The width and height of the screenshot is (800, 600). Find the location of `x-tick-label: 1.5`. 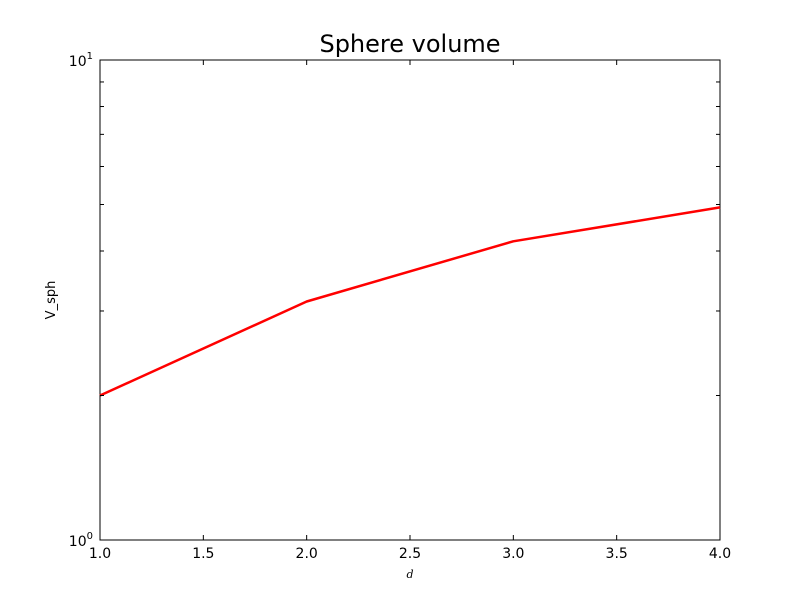

x-tick-label: 1.5 is located at coordinates (203, 554).